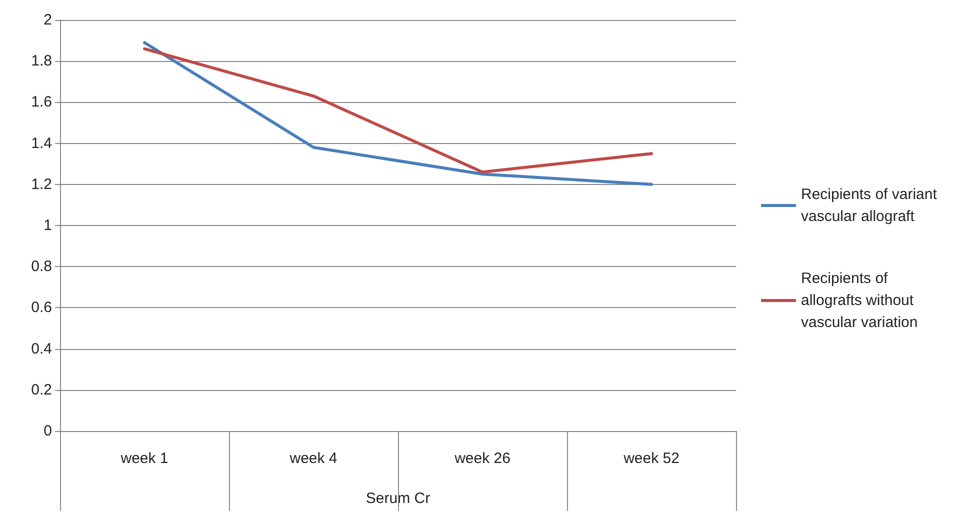  I want to click on legend-label: Recipients of allografts without vascular variation, so click(859, 300).